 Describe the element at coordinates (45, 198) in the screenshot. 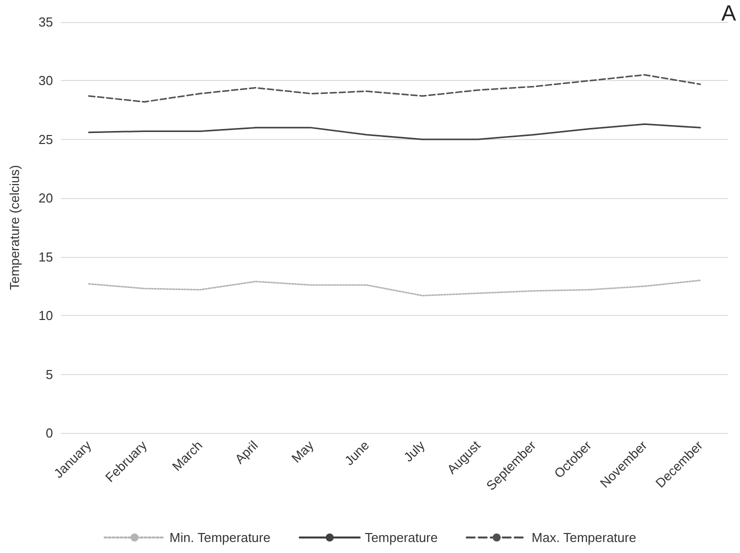

I see `y-tick-label: 20` at that location.